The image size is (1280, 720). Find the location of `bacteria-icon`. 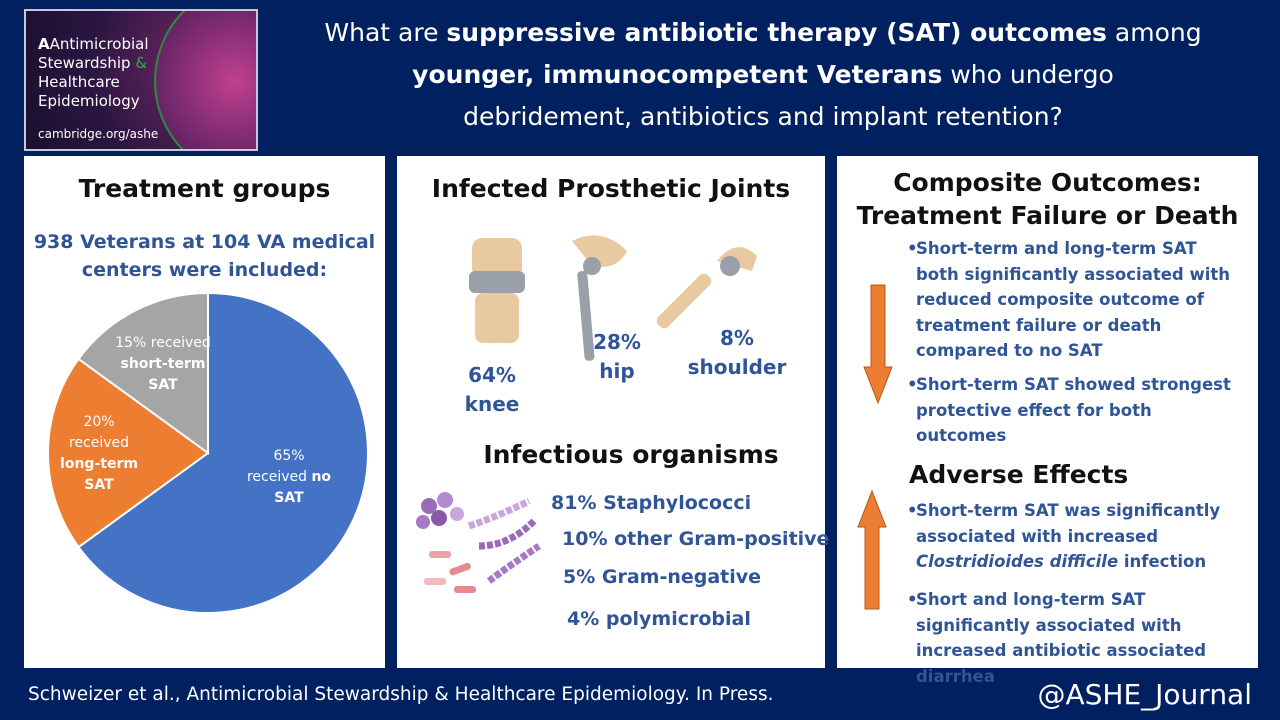

bacteria-icon is located at coordinates (478, 542).